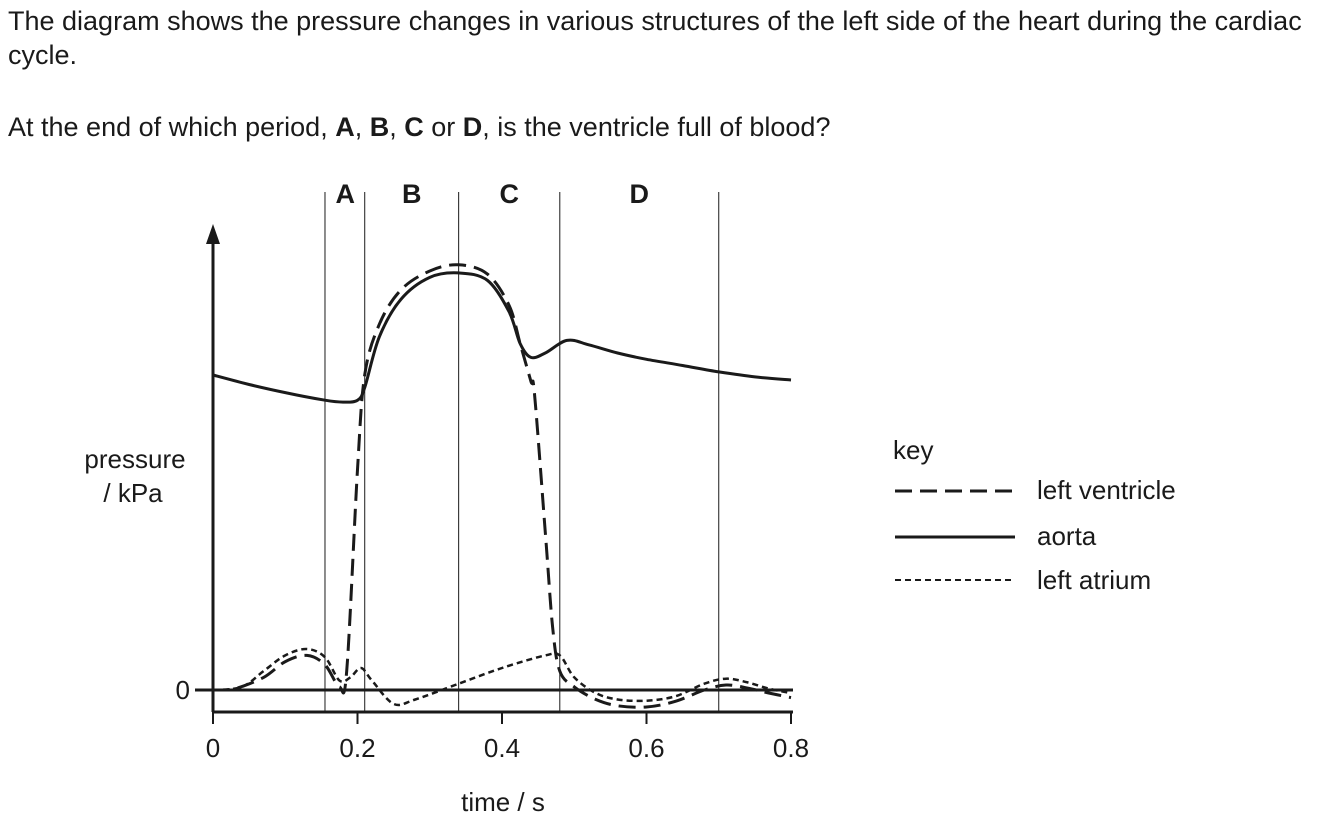 The image size is (1336, 827). I want to click on prompt-before: At the end of which period,, so click(172, 127).